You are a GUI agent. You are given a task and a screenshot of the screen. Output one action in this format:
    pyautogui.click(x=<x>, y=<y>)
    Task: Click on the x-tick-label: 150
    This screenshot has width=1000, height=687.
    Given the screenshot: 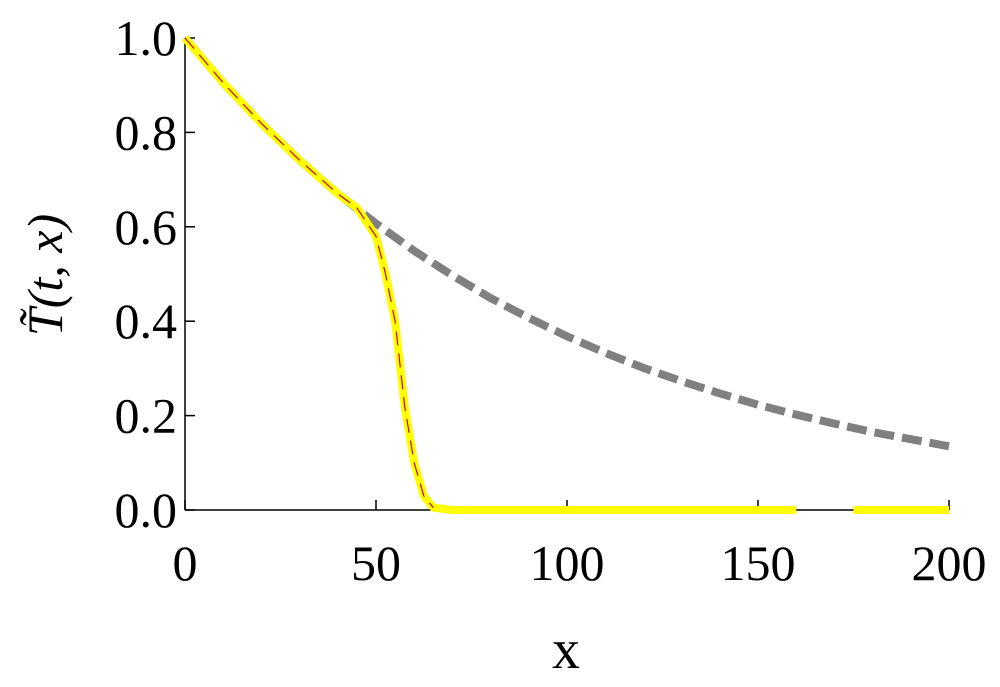 What is the action you would take?
    pyautogui.click(x=758, y=563)
    